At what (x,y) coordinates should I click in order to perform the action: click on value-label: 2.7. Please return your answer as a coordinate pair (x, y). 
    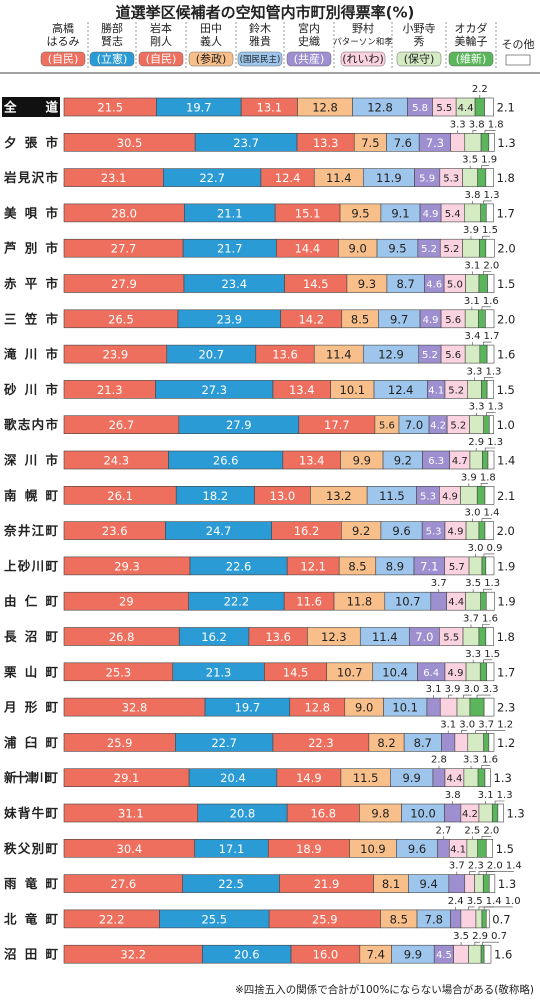
    Looking at the image, I should click on (444, 830).